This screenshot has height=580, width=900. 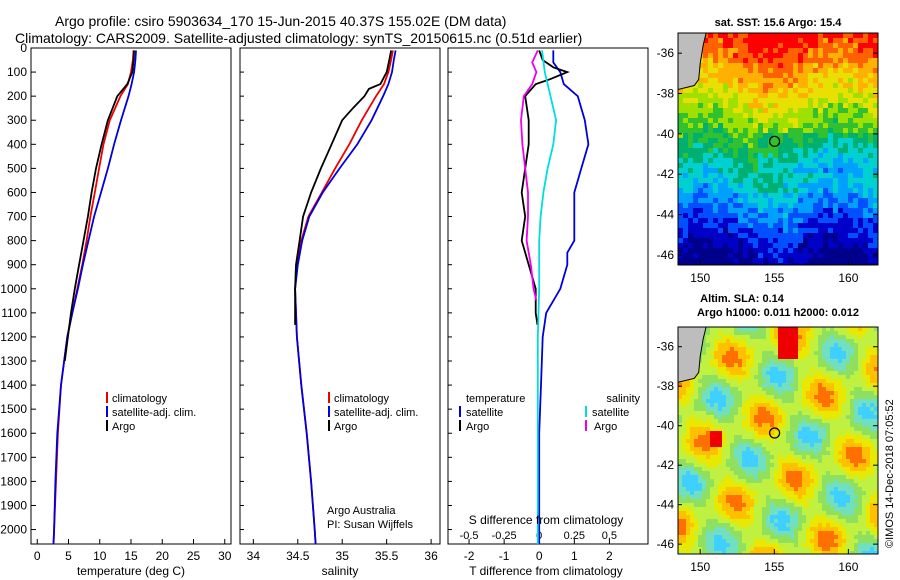 I want to click on salinity-legend: climatology satellite-adj. clim. Argo, so click(x=373, y=412).